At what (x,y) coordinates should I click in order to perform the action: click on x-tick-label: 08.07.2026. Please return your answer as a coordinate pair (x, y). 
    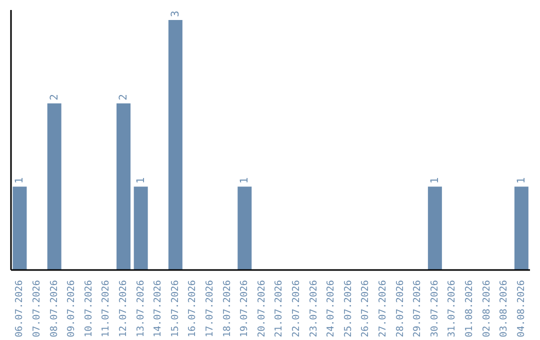
    Looking at the image, I should click on (54, 309).